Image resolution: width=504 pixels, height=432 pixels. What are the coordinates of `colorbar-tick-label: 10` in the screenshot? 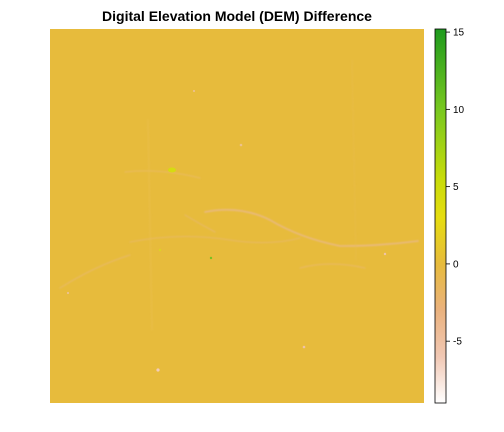 It's located at (459, 110).